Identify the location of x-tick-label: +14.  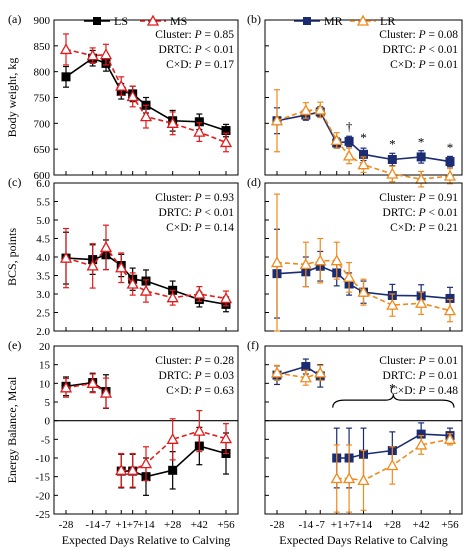
(364, 525).